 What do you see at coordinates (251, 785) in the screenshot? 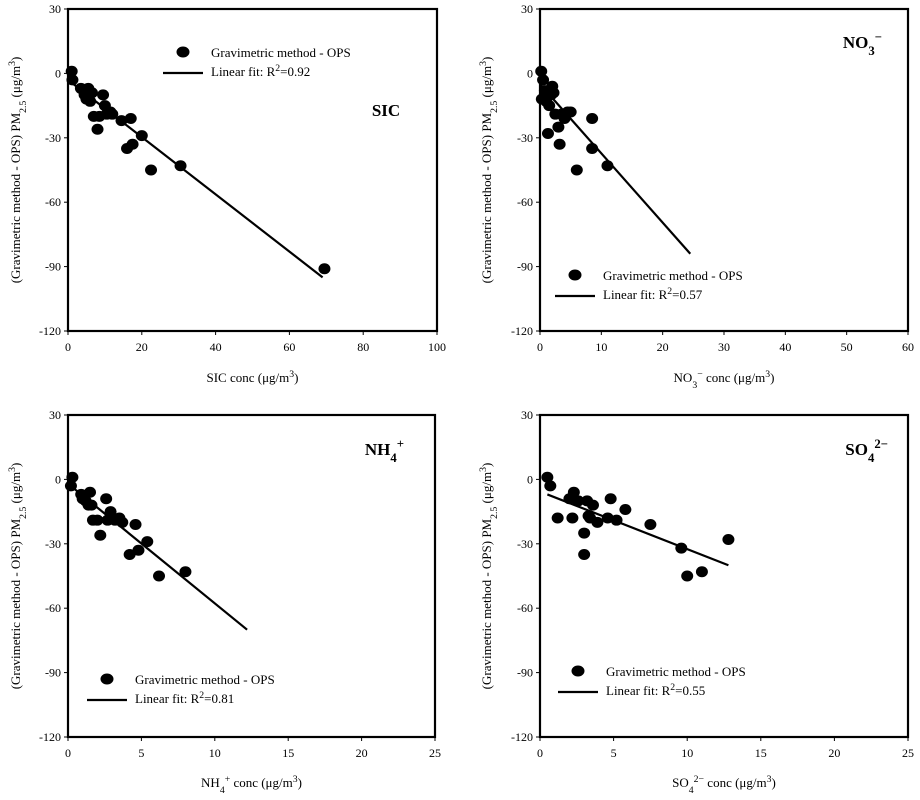
I see `x-axis-label: NH4+ conc (μg/m3)` at bounding box center [251, 785].